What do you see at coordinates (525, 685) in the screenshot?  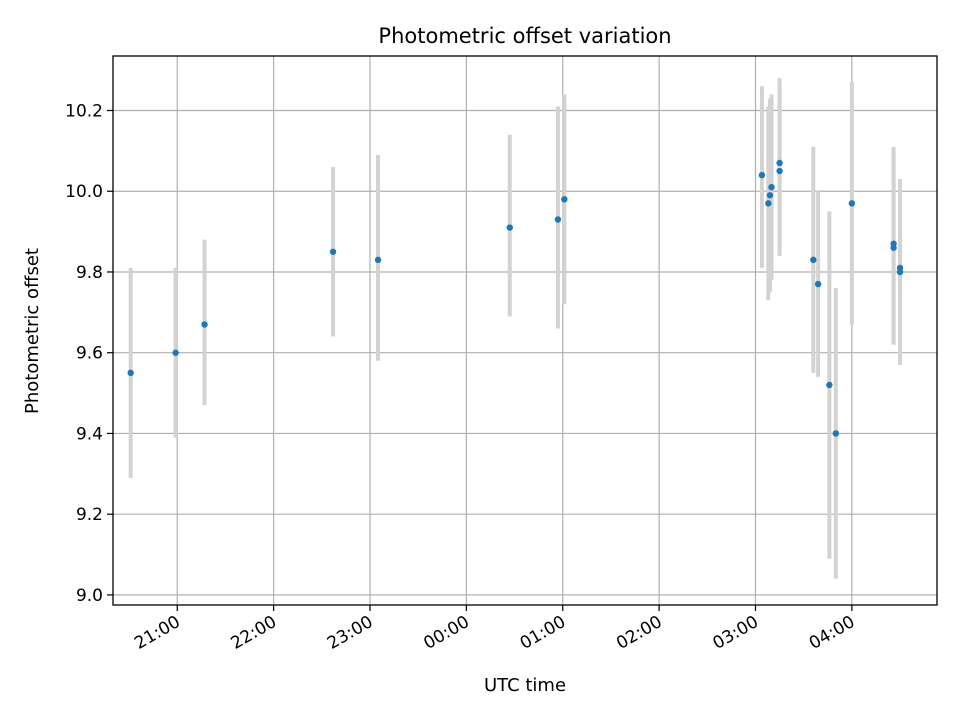 I see `x-axis-label: UTC time` at bounding box center [525, 685].